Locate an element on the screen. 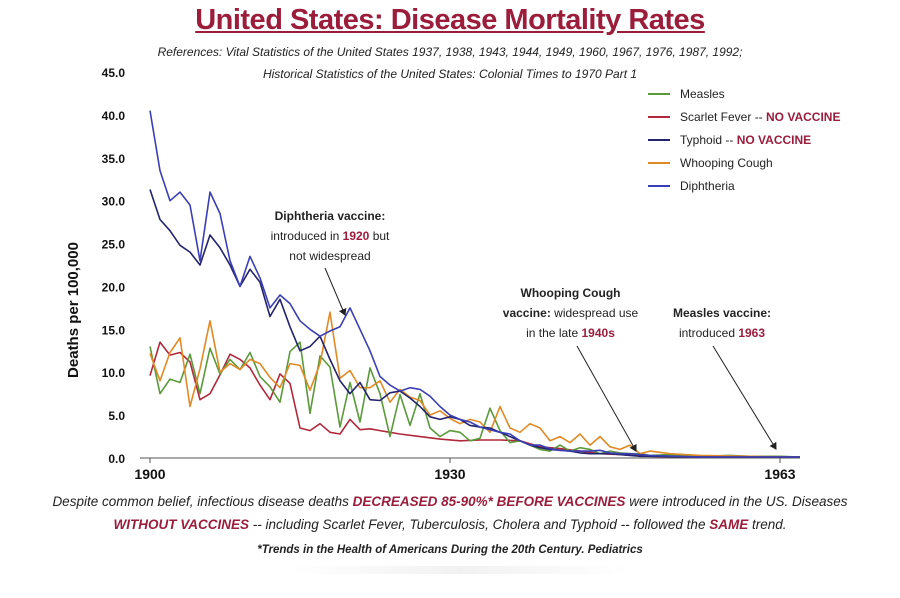 The image size is (900, 598). annotation-whooping-text: widespread use is located at coordinates (594, 313).